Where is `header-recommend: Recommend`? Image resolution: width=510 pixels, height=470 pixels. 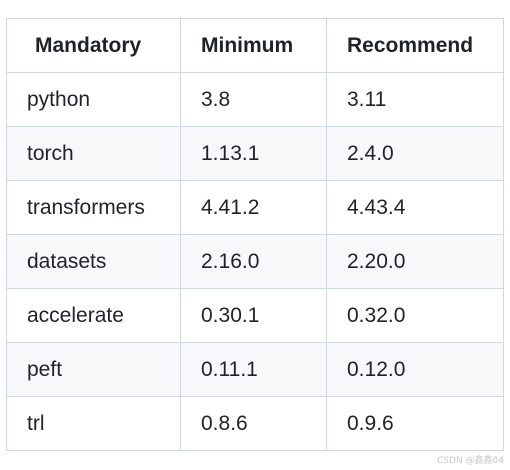 header-recommend: Recommend is located at coordinates (415, 45).